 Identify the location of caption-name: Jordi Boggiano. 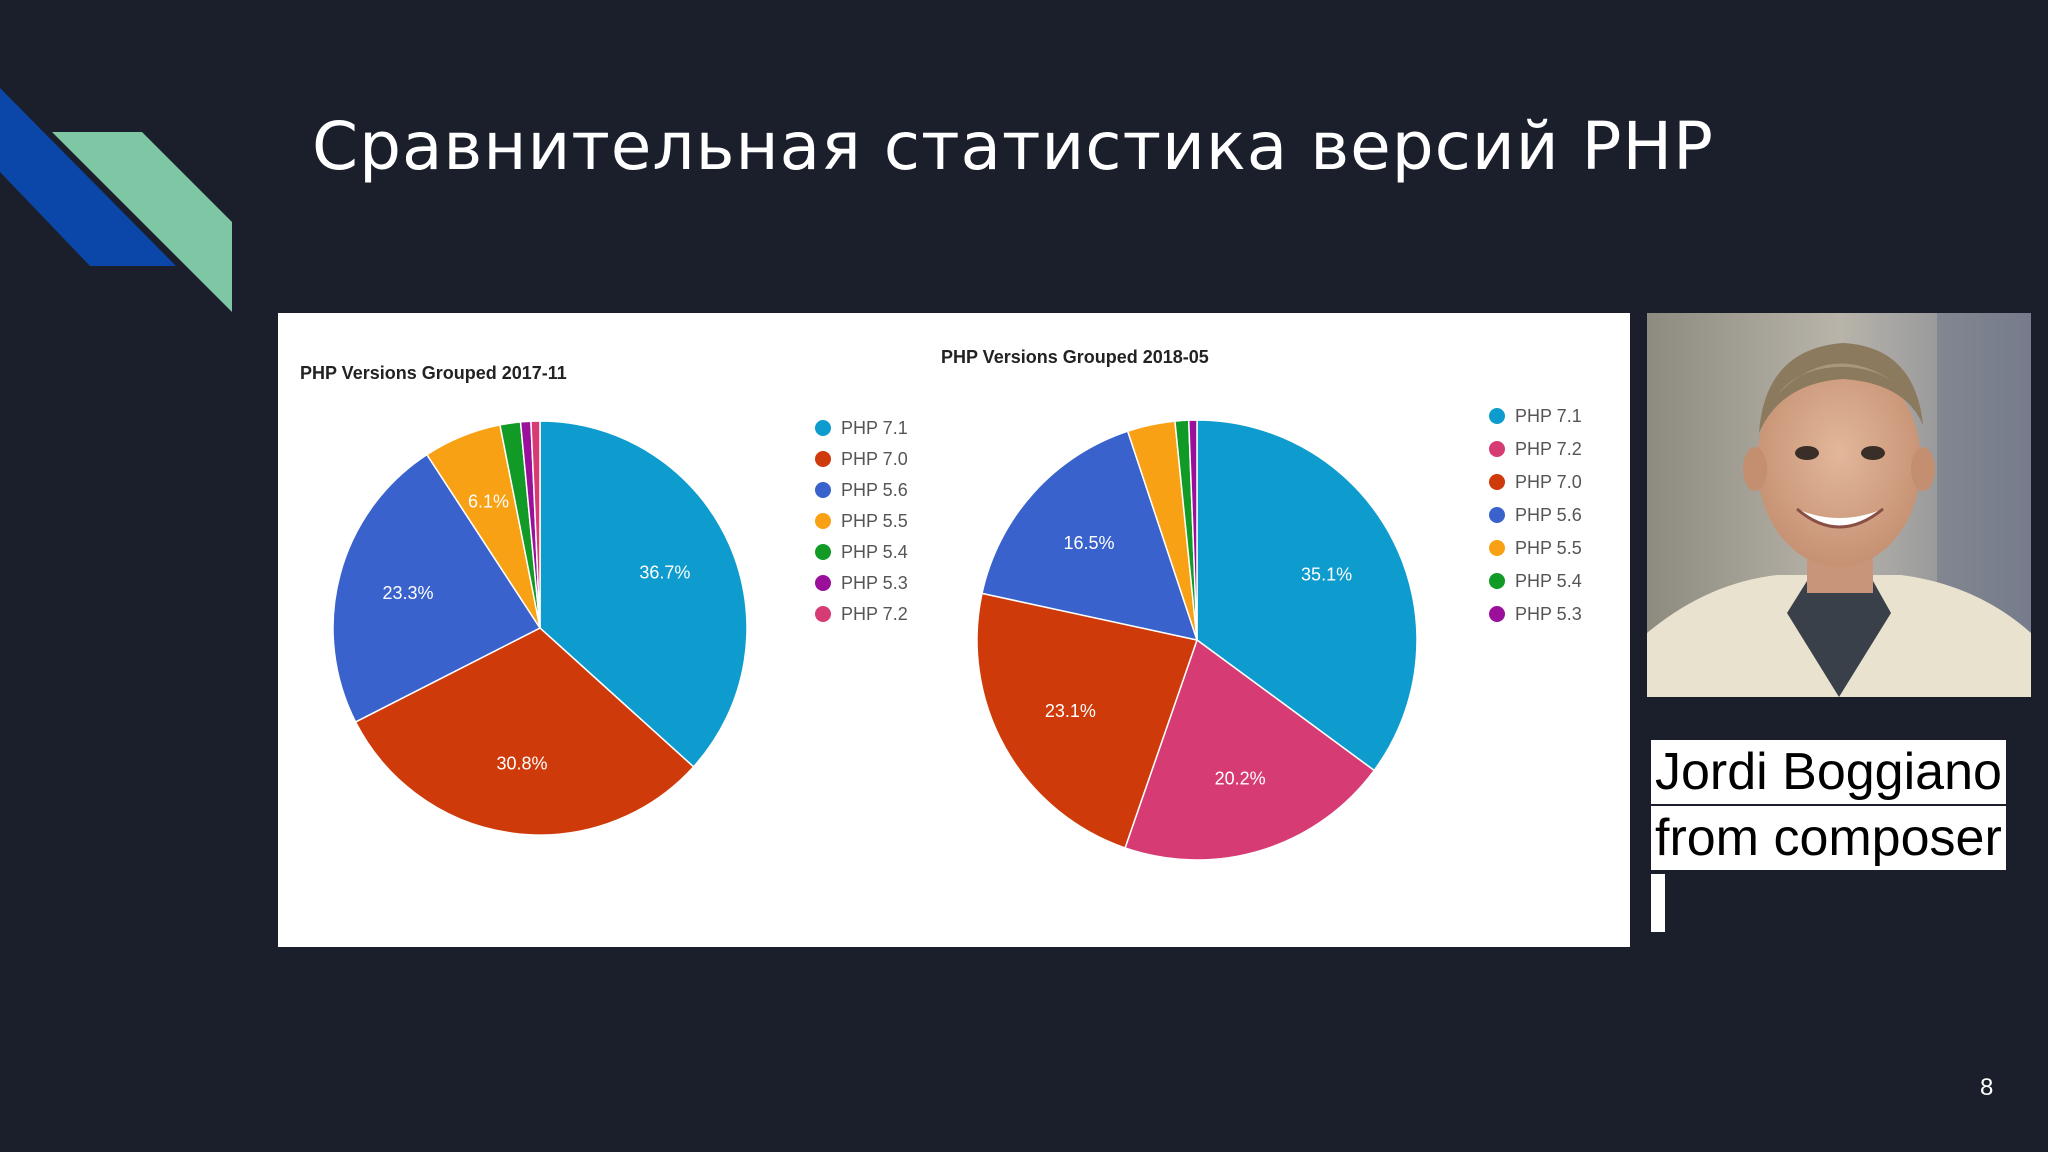
(1828, 772).